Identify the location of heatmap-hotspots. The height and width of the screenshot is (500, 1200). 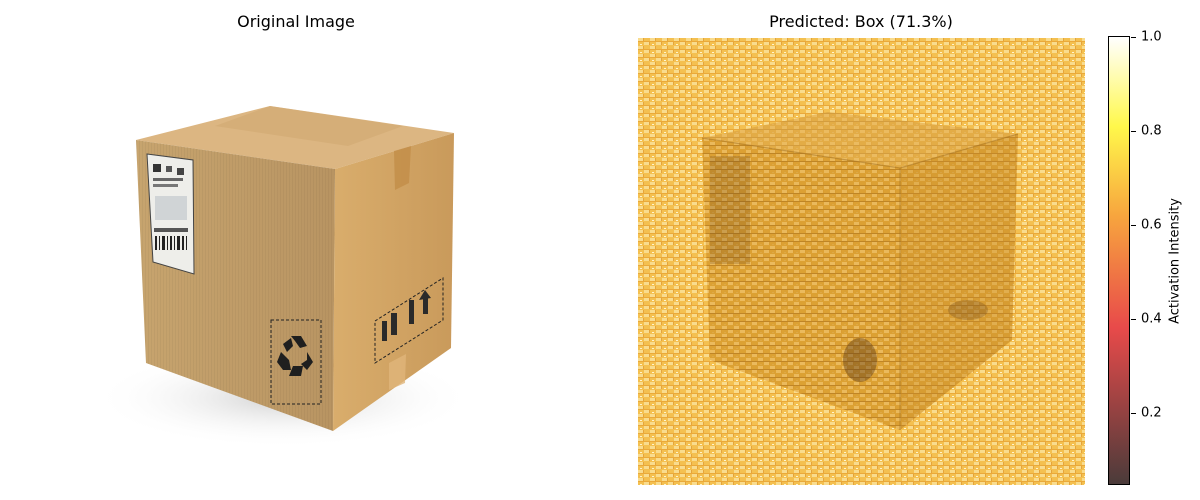
(849, 269).